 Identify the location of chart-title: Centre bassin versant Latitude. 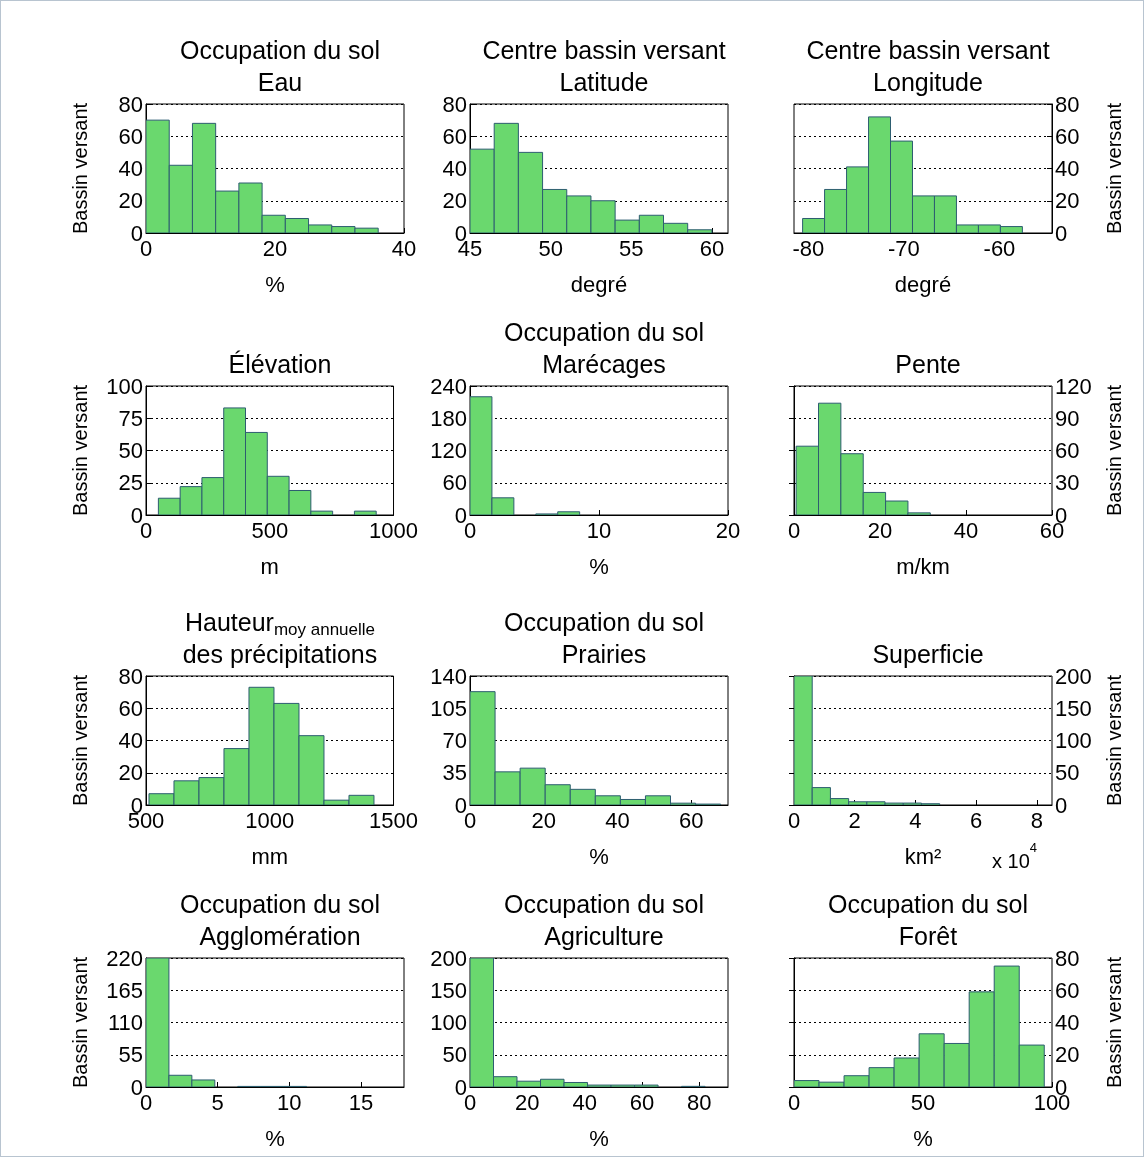
(604, 66).